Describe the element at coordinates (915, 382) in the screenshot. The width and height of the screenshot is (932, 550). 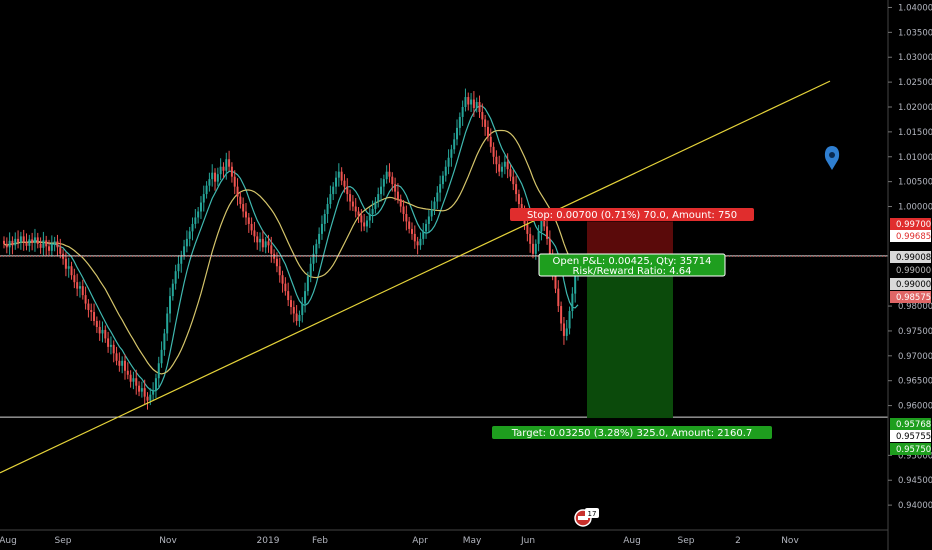
I see `y-tick-label: 0.96500` at that location.